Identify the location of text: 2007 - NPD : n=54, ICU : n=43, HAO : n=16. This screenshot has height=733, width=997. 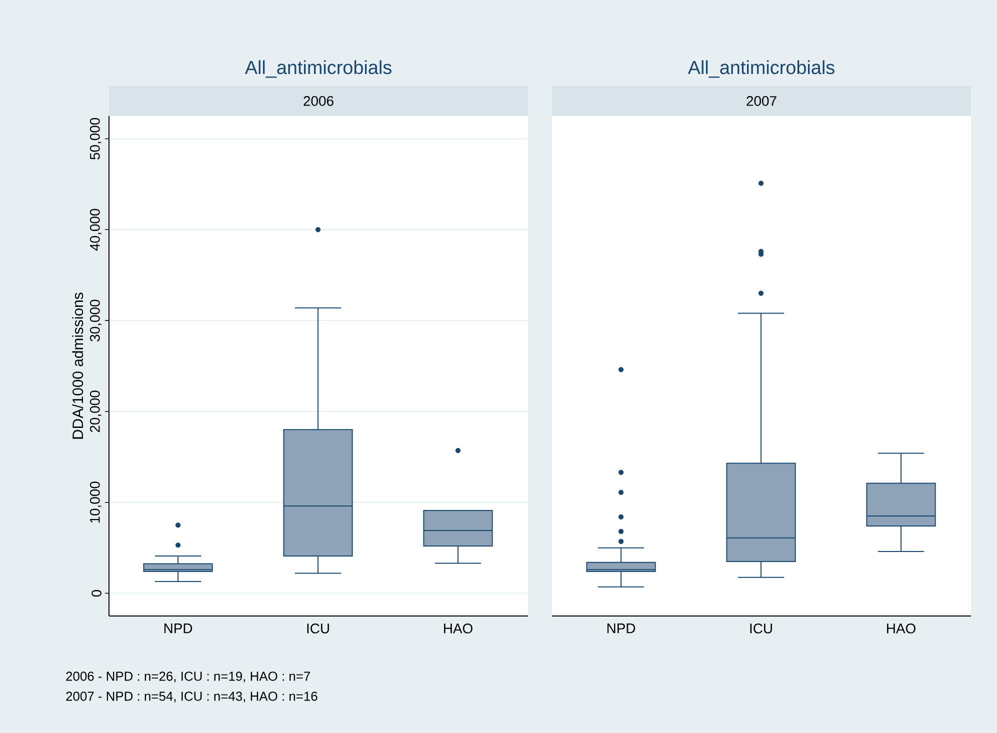
(192, 697).